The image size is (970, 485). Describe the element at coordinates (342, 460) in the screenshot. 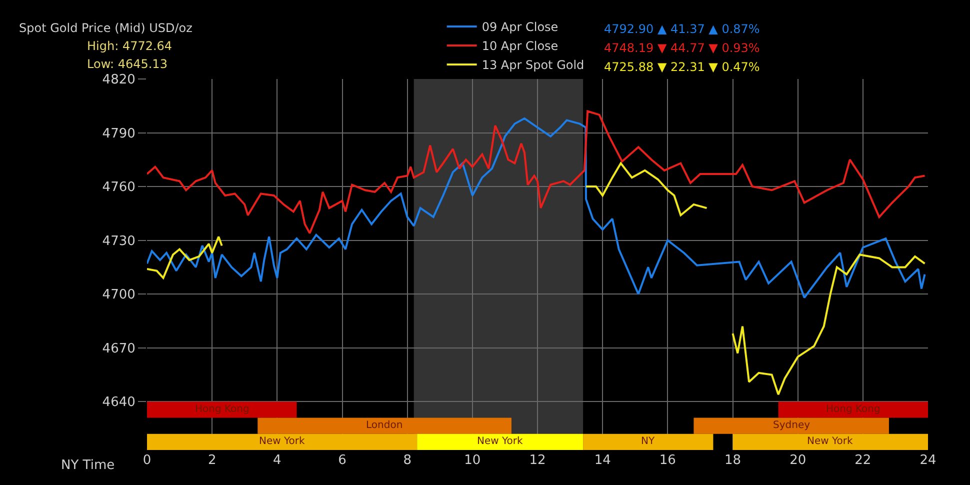

I see `x-tick-label: 6` at that location.